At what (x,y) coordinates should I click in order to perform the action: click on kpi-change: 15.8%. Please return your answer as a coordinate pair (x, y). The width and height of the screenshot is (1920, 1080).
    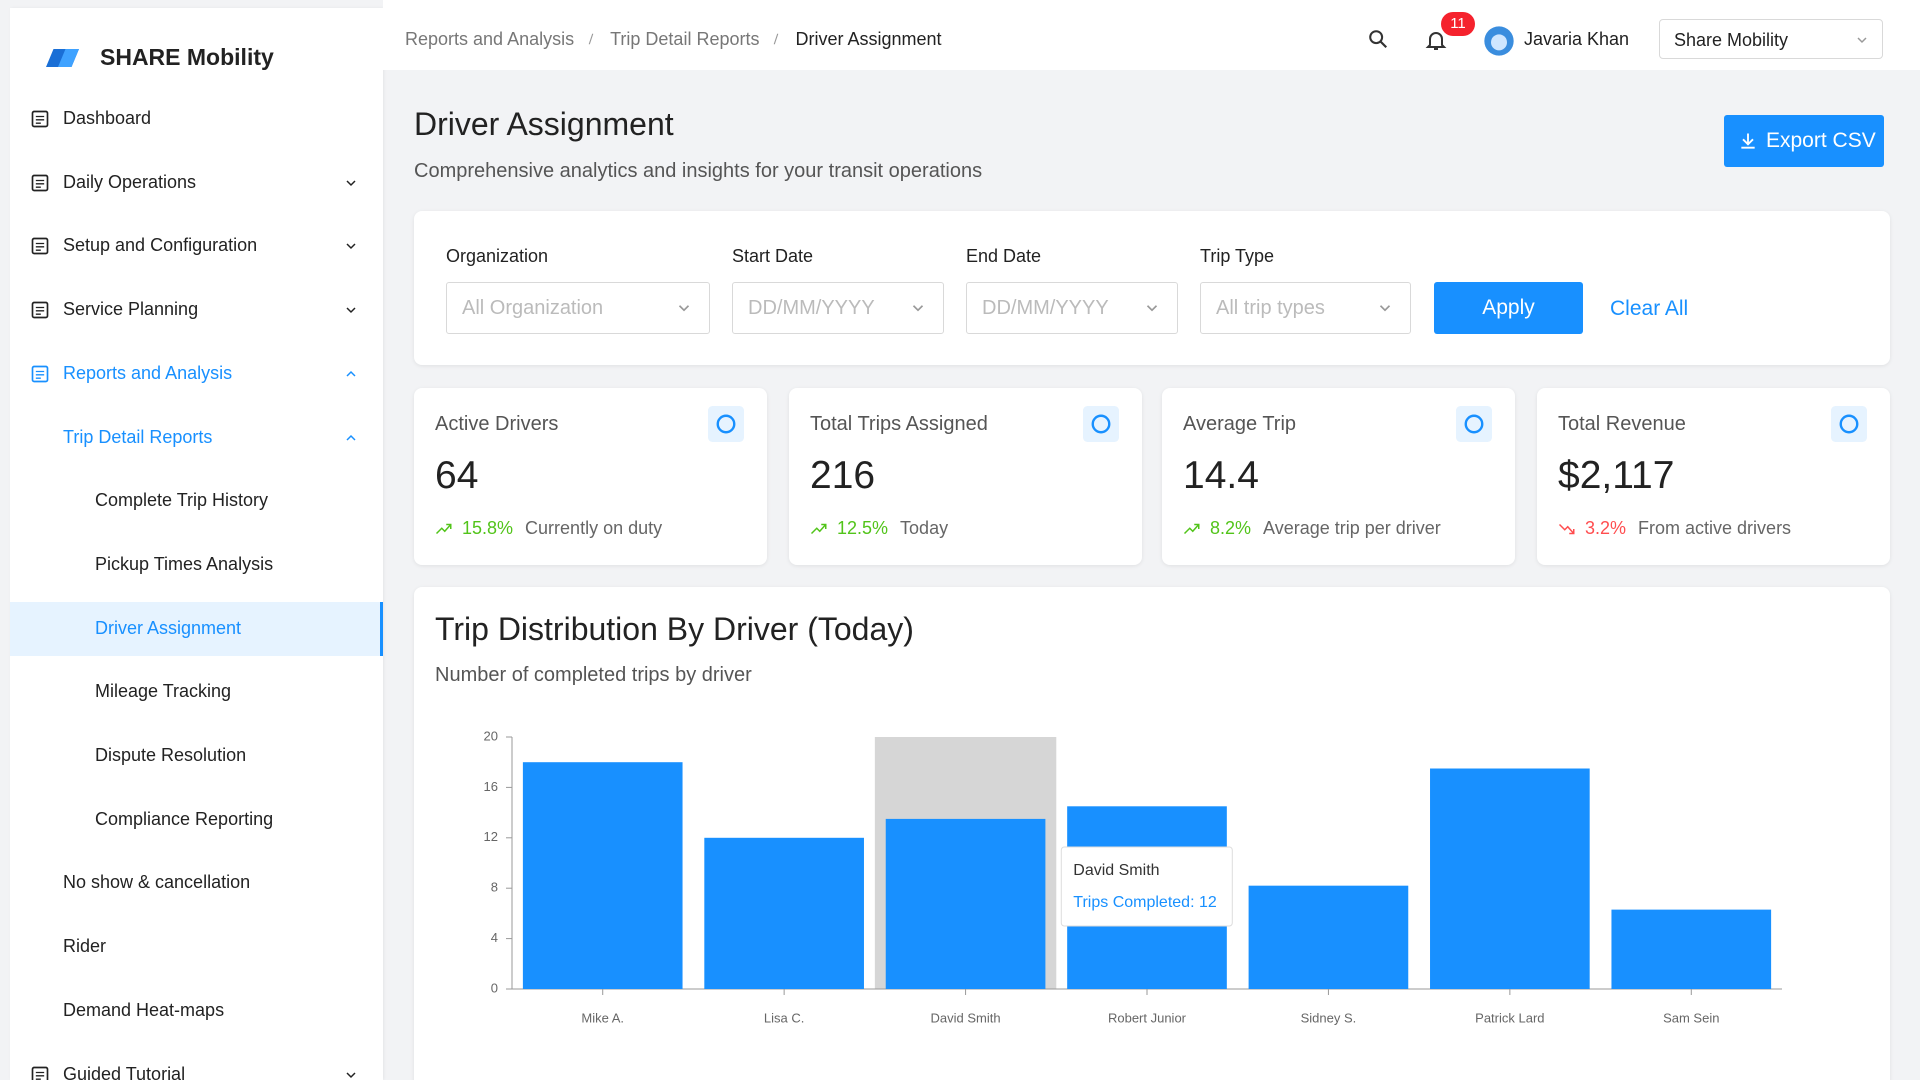
    Looking at the image, I should click on (488, 528).